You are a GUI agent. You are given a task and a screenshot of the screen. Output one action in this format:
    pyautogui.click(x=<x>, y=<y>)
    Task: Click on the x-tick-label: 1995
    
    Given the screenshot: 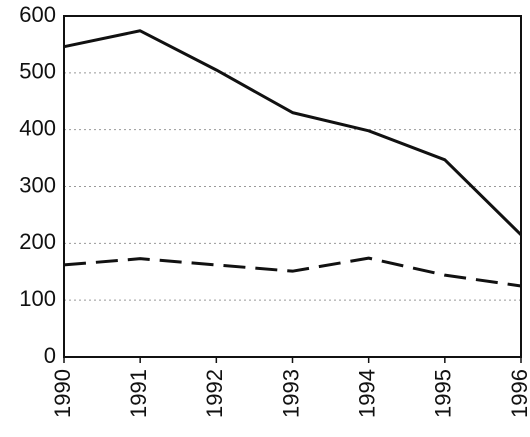 What is the action you would take?
    pyautogui.click(x=443, y=393)
    